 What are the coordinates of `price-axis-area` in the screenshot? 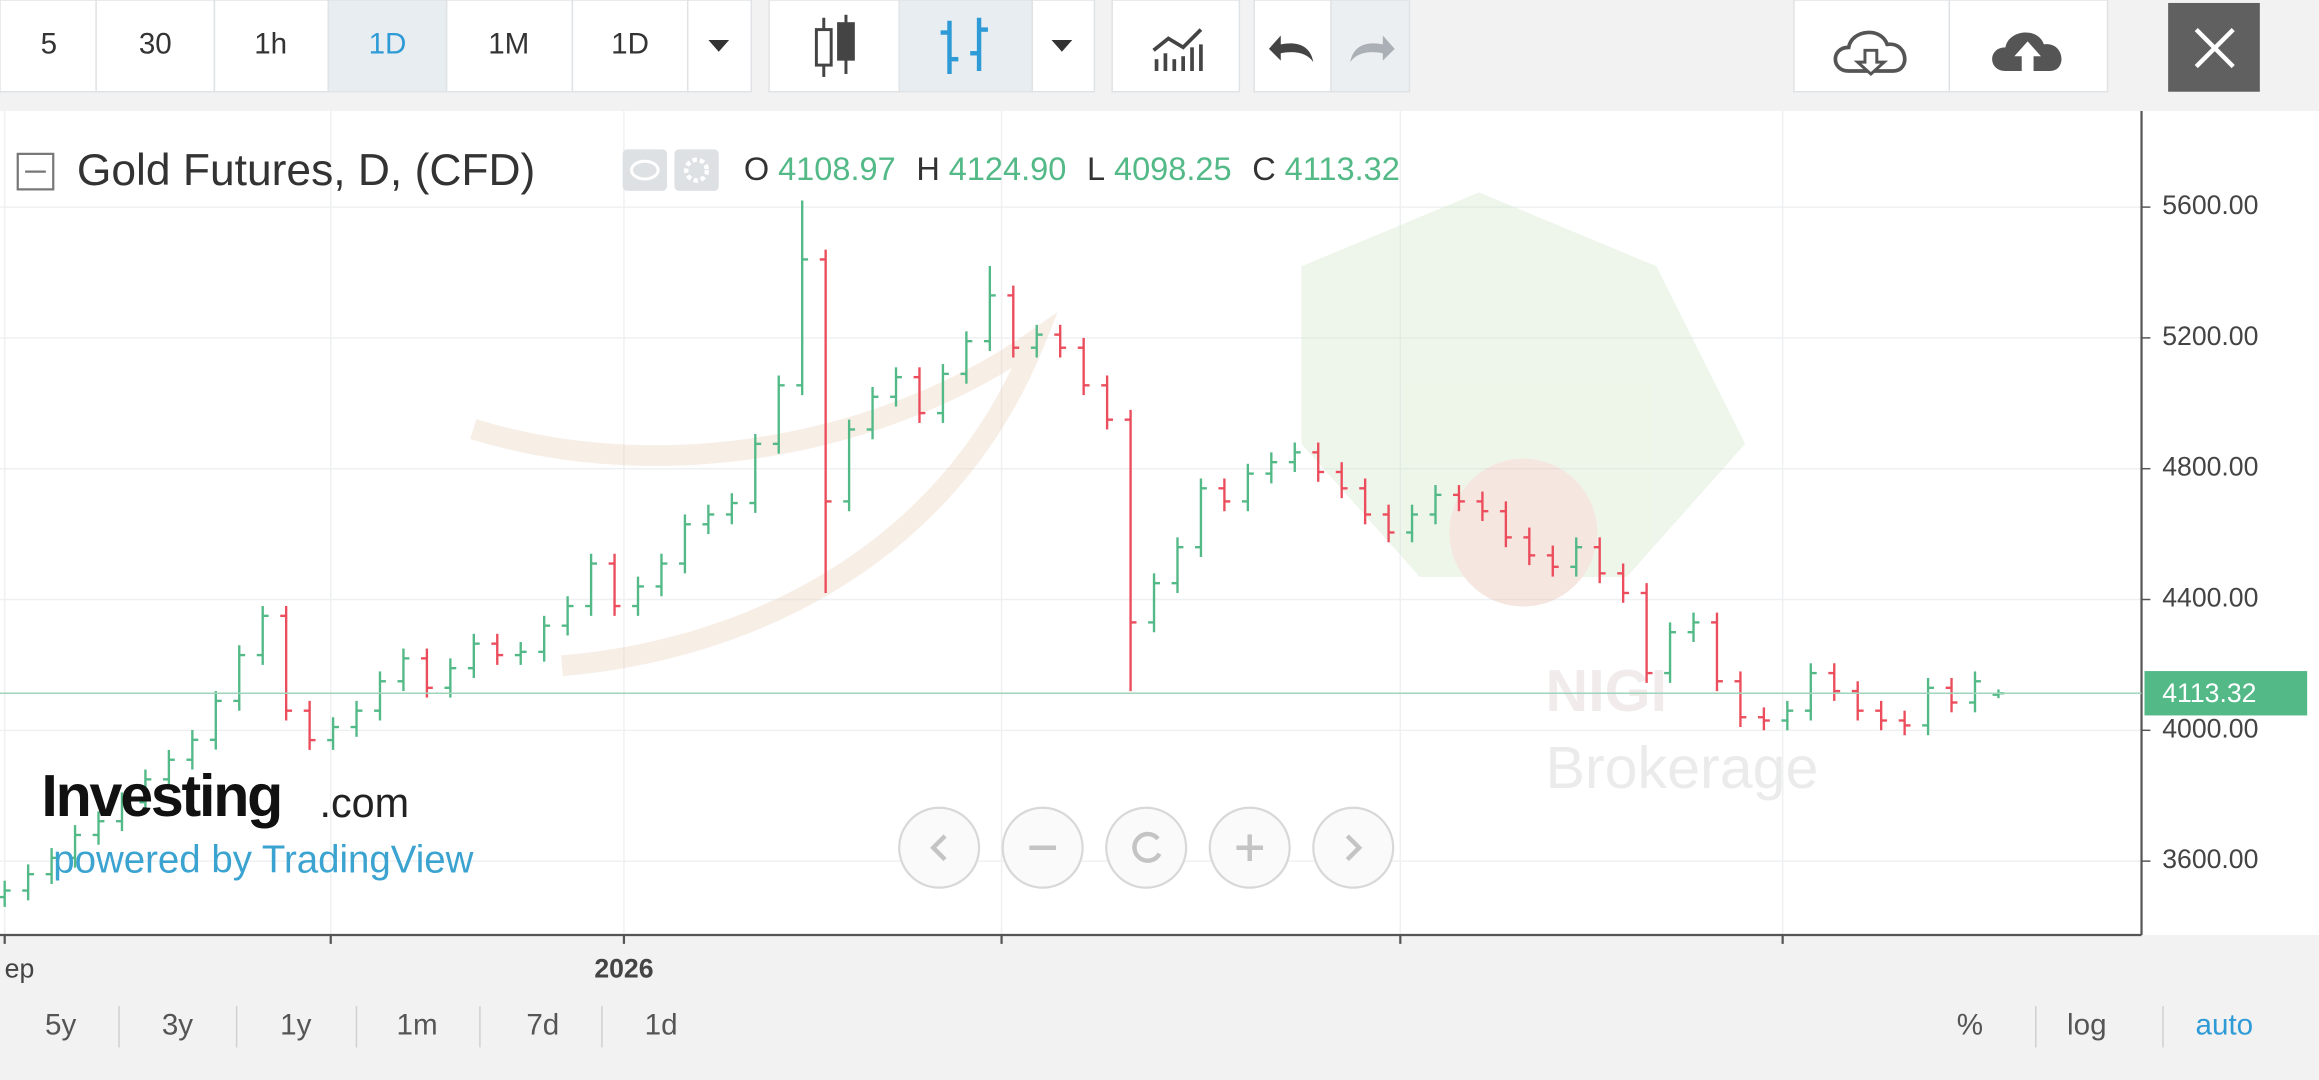 It's located at (2230, 523).